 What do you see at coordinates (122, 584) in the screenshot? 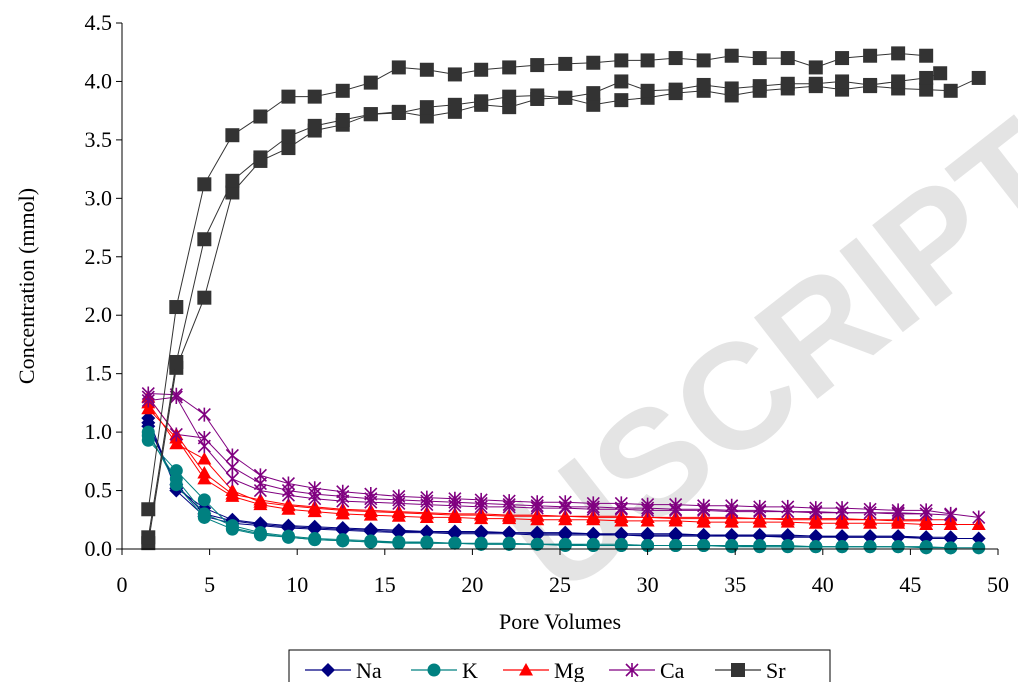
I see `x-tick-label: 0` at bounding box center [122, 584].